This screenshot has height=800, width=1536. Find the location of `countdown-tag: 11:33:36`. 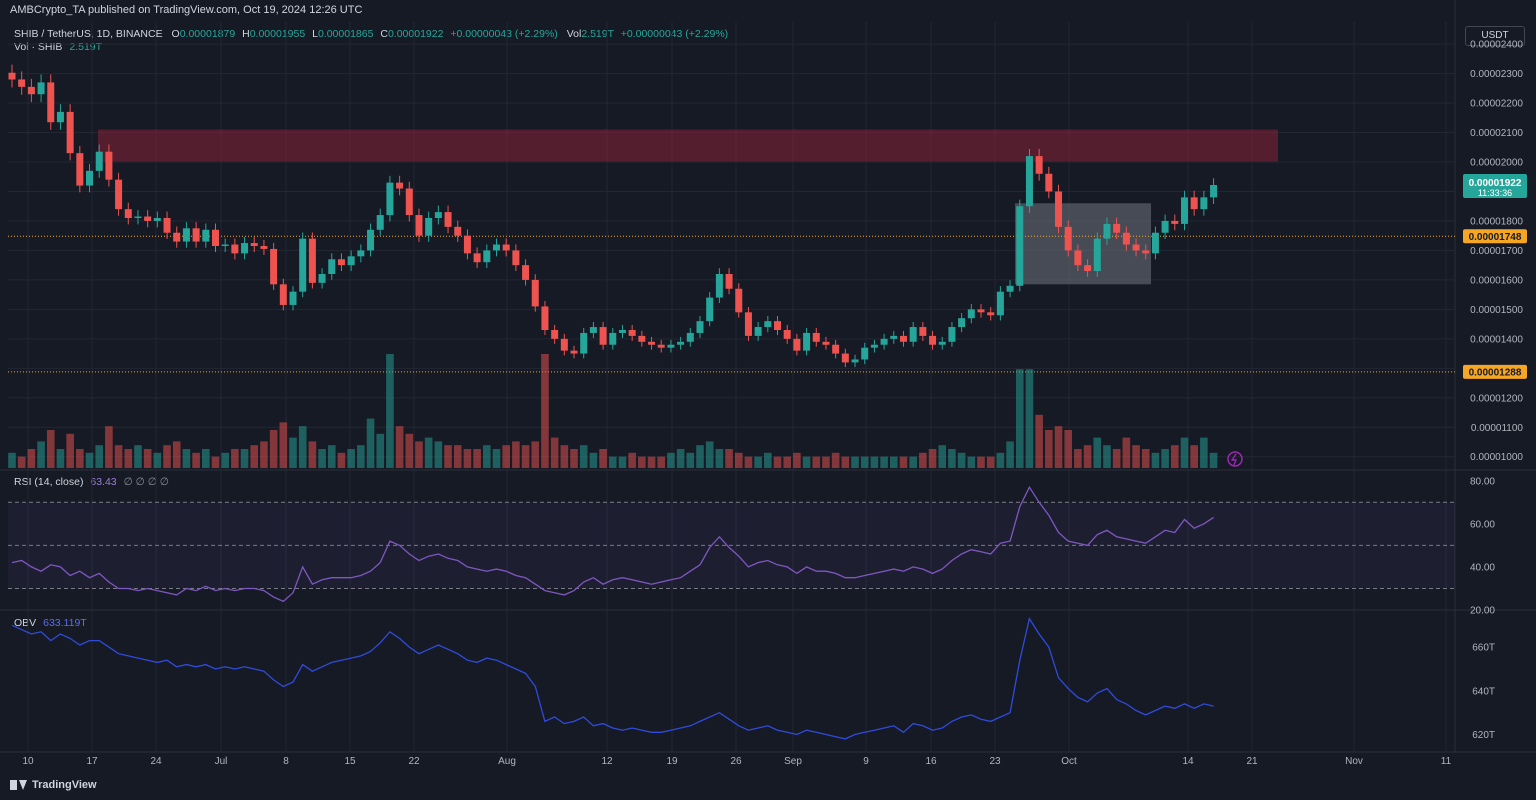

countdown-tag: 11:33:36 is located at coordinates (1495, 193).